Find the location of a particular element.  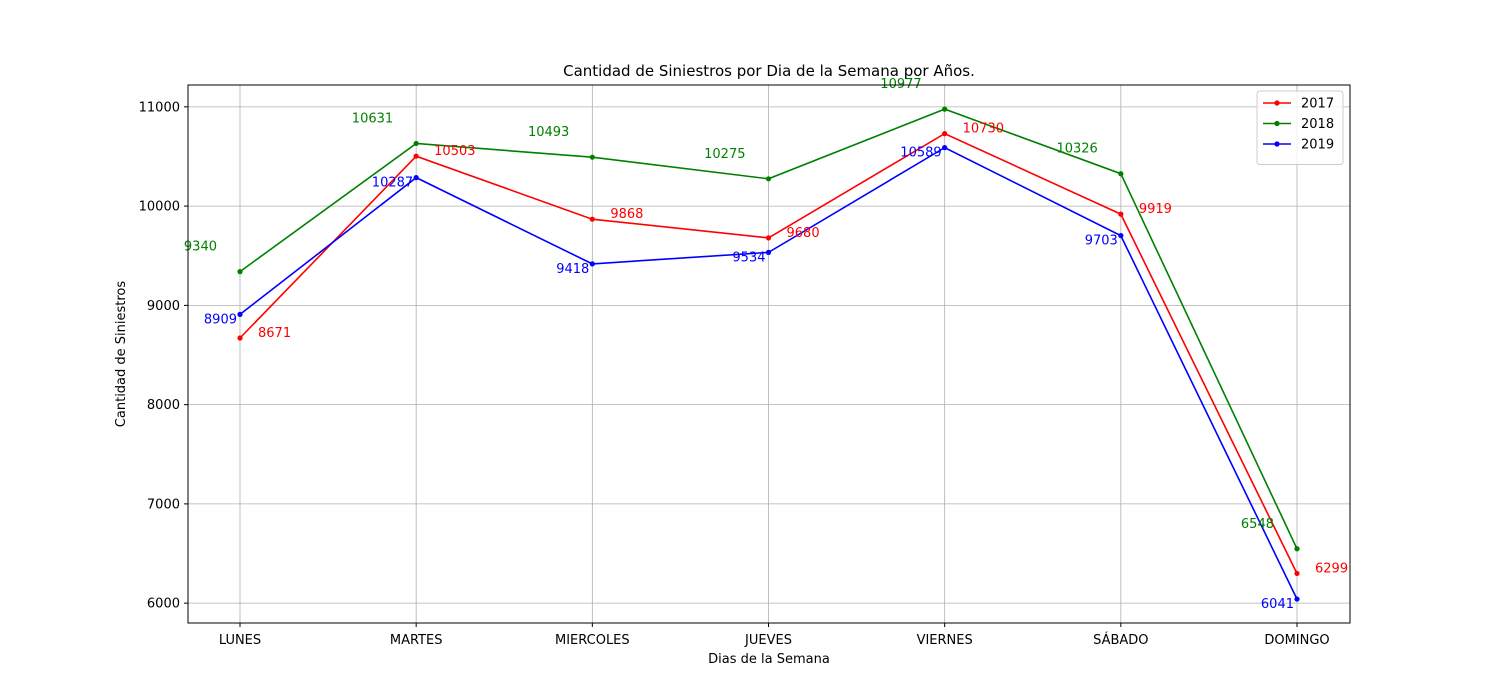

data-label-2019-jueves: 9534 is located at coordinates (748, 257).